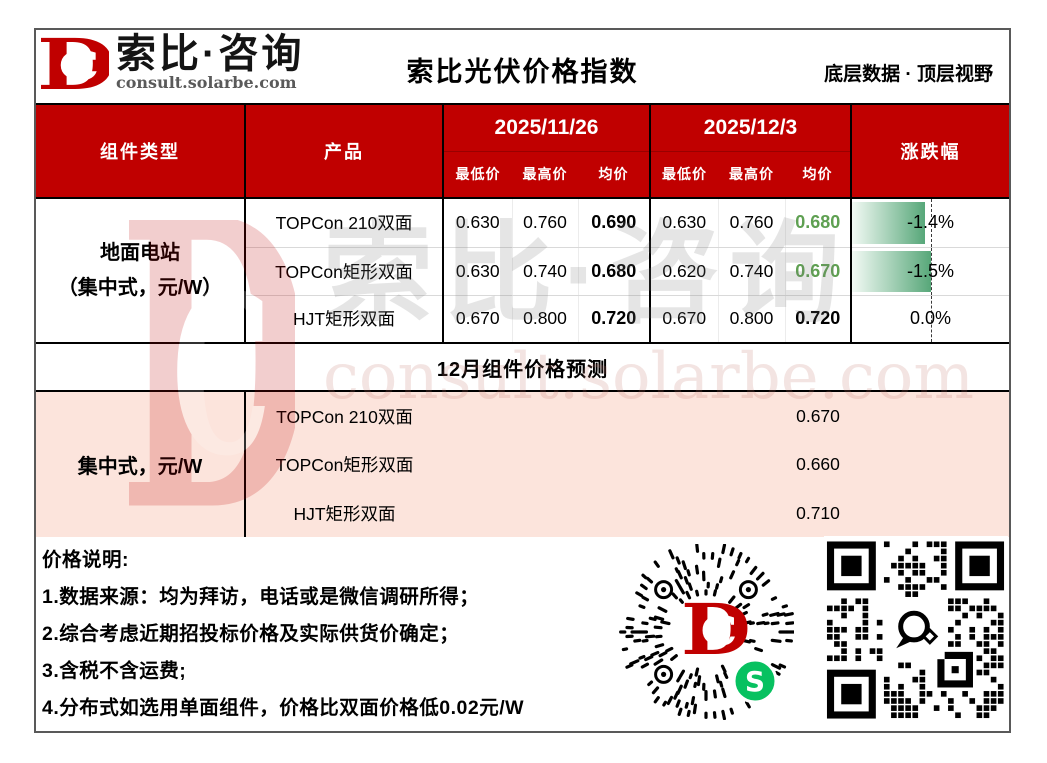 The image size is (1047, 763). What do you see at coordinates (477, 175) in the screenshot?
I see `subcol-d1-low: 最低价` at bounding box center [477, 175].